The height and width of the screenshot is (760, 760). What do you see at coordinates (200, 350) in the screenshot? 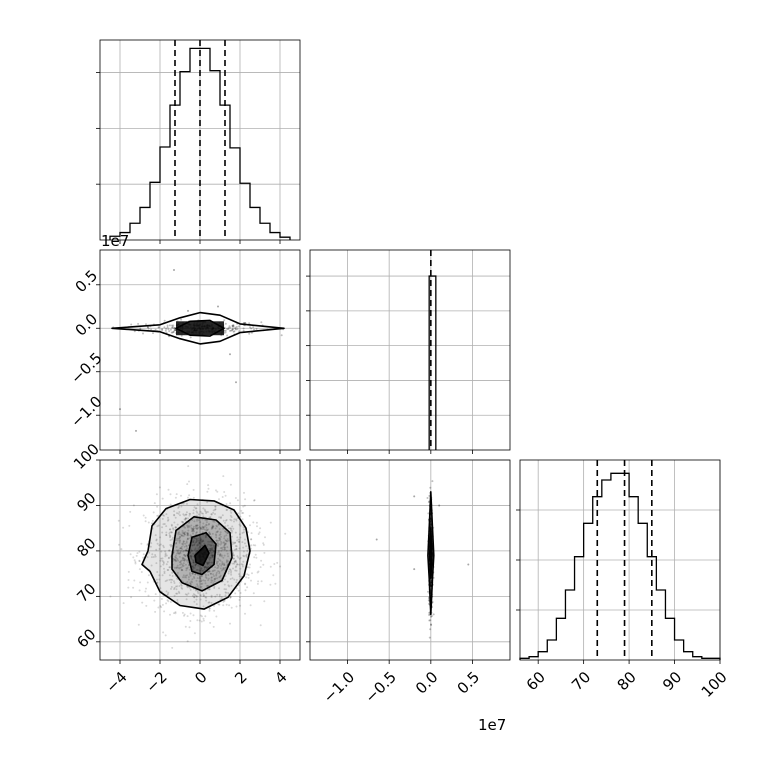
I see `p21-frame` at bounding box center [200, 350].